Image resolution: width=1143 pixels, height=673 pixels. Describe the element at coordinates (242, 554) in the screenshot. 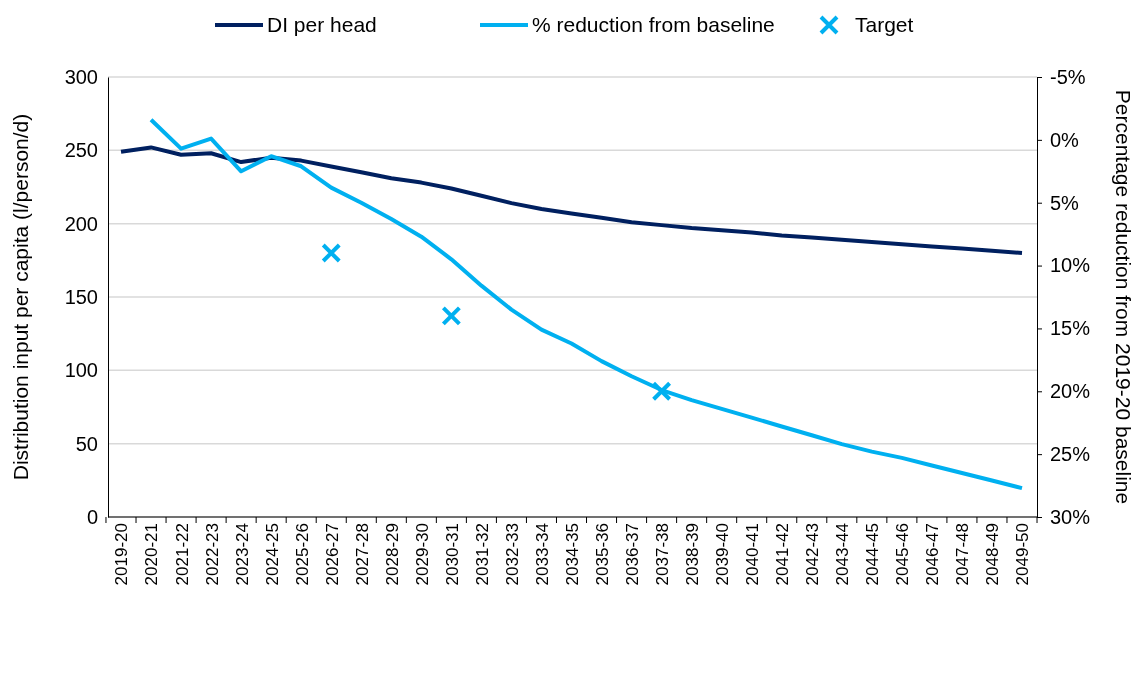

I see `x-tick-label: 2023-24` at that location.